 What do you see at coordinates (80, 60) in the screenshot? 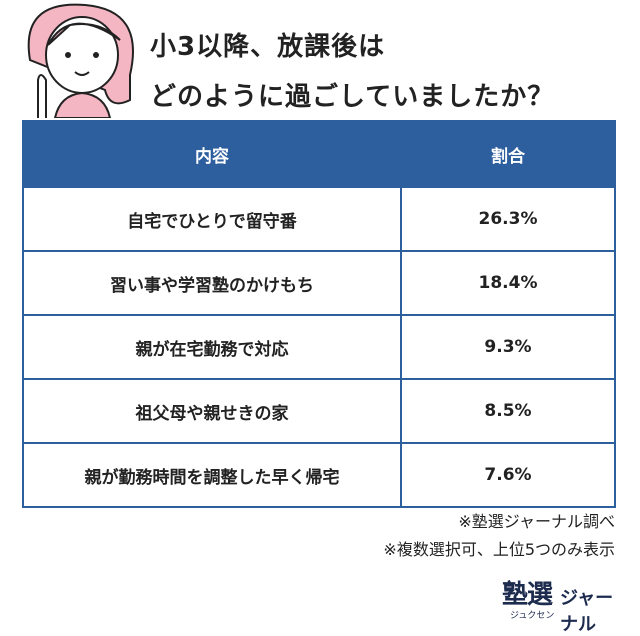
I see `illustration` at bounding box center [80, 60].